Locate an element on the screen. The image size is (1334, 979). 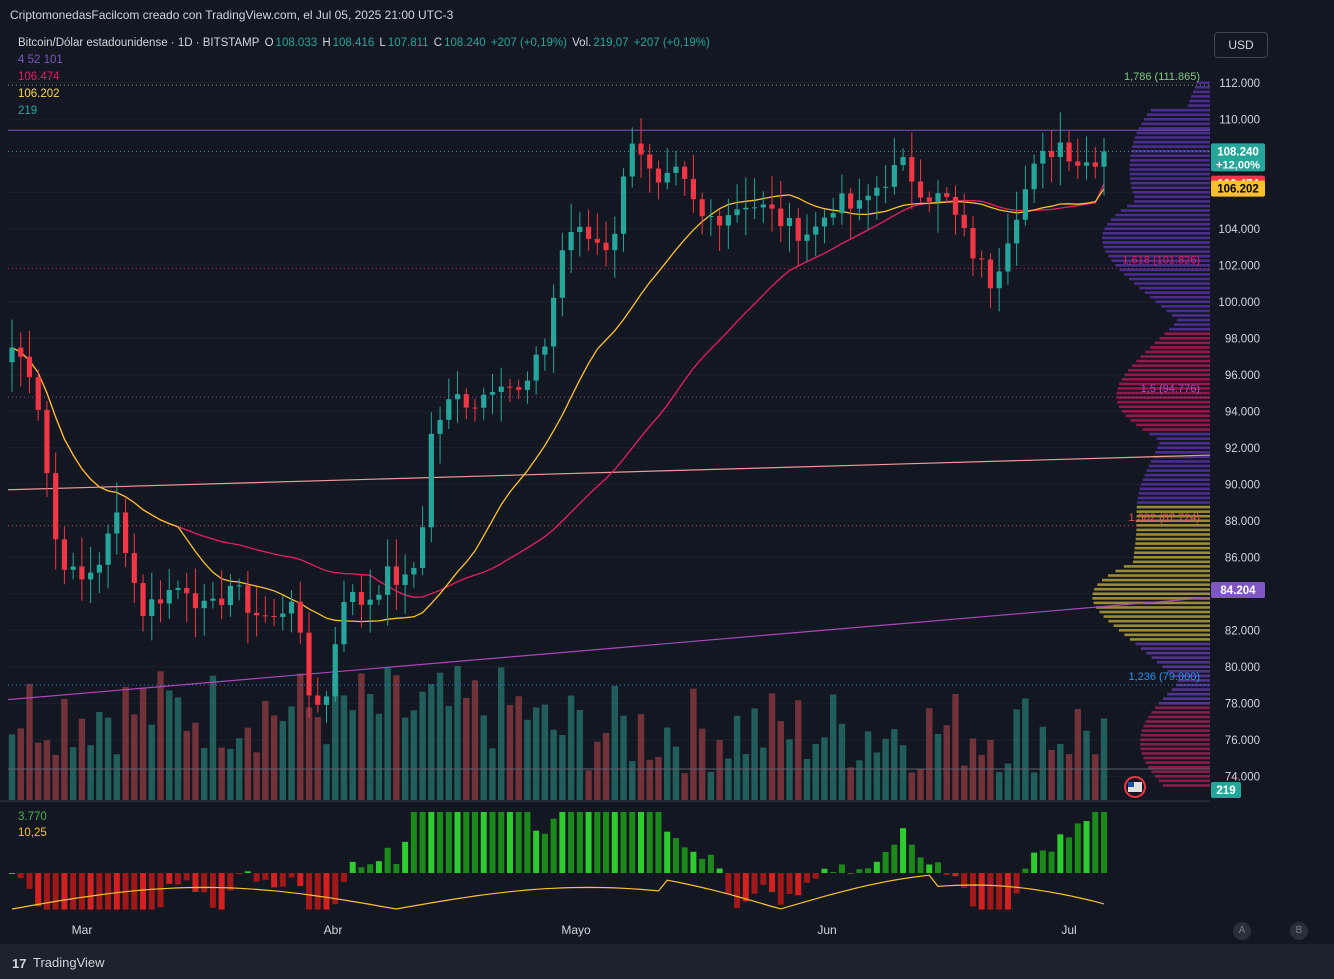
volume-value: 219,07 is located at coordinates (611, 43).